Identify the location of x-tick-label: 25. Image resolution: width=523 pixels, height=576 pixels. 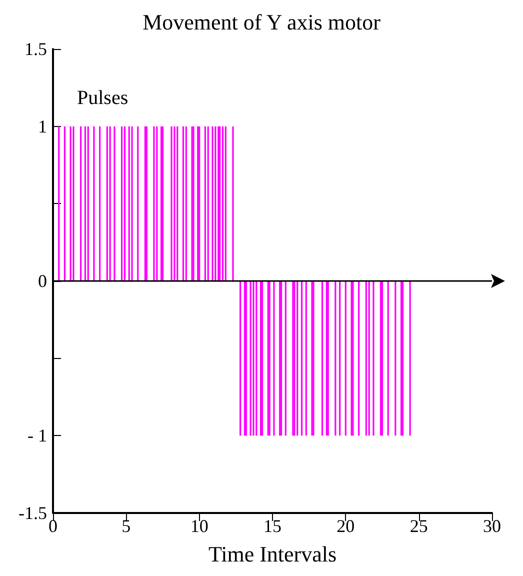
(419, 526).